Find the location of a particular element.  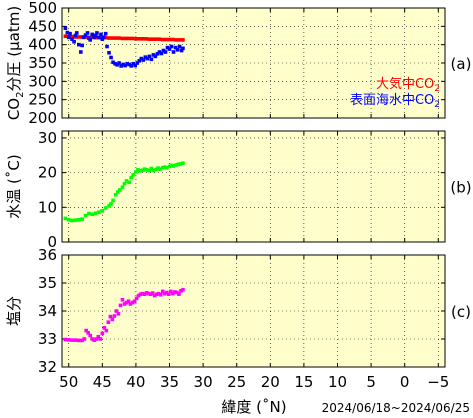

y-tick-label: 0 is located at coordinates (52, 242).